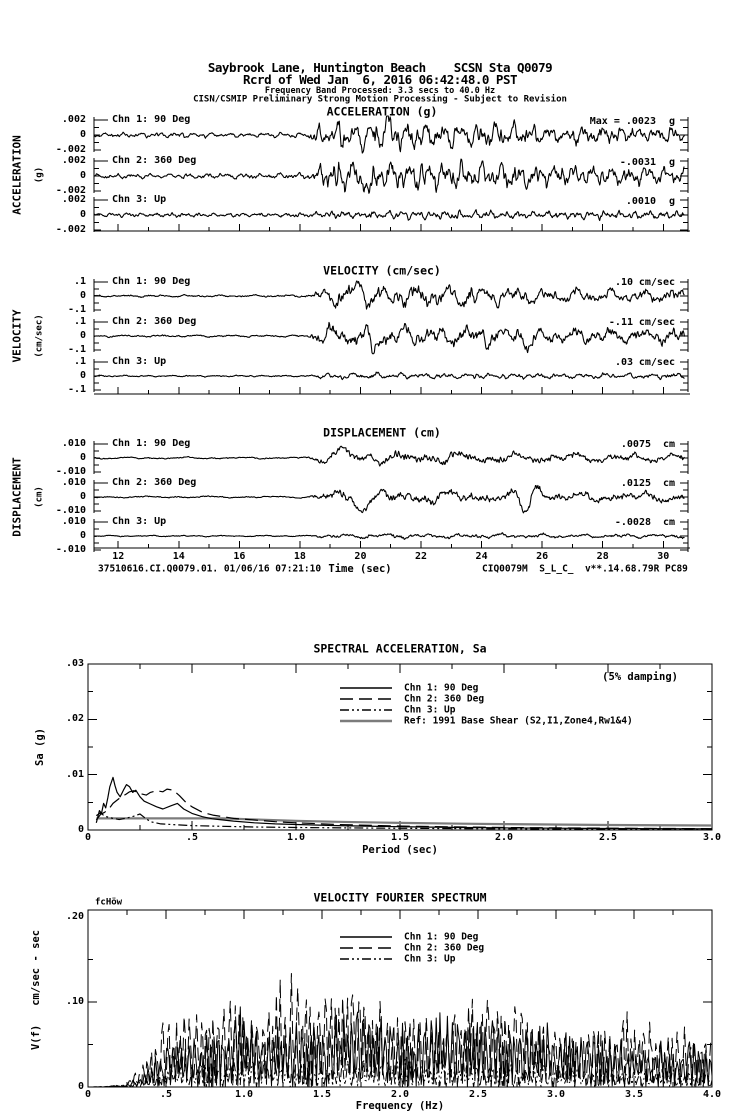 Image resolution: width=739 pixels, height=1115 pixels. What do you see at coordinates (608, 837) in the screenshot?
I see `sa-x-tick-label: 2.5` at bounding box center [608, 837].